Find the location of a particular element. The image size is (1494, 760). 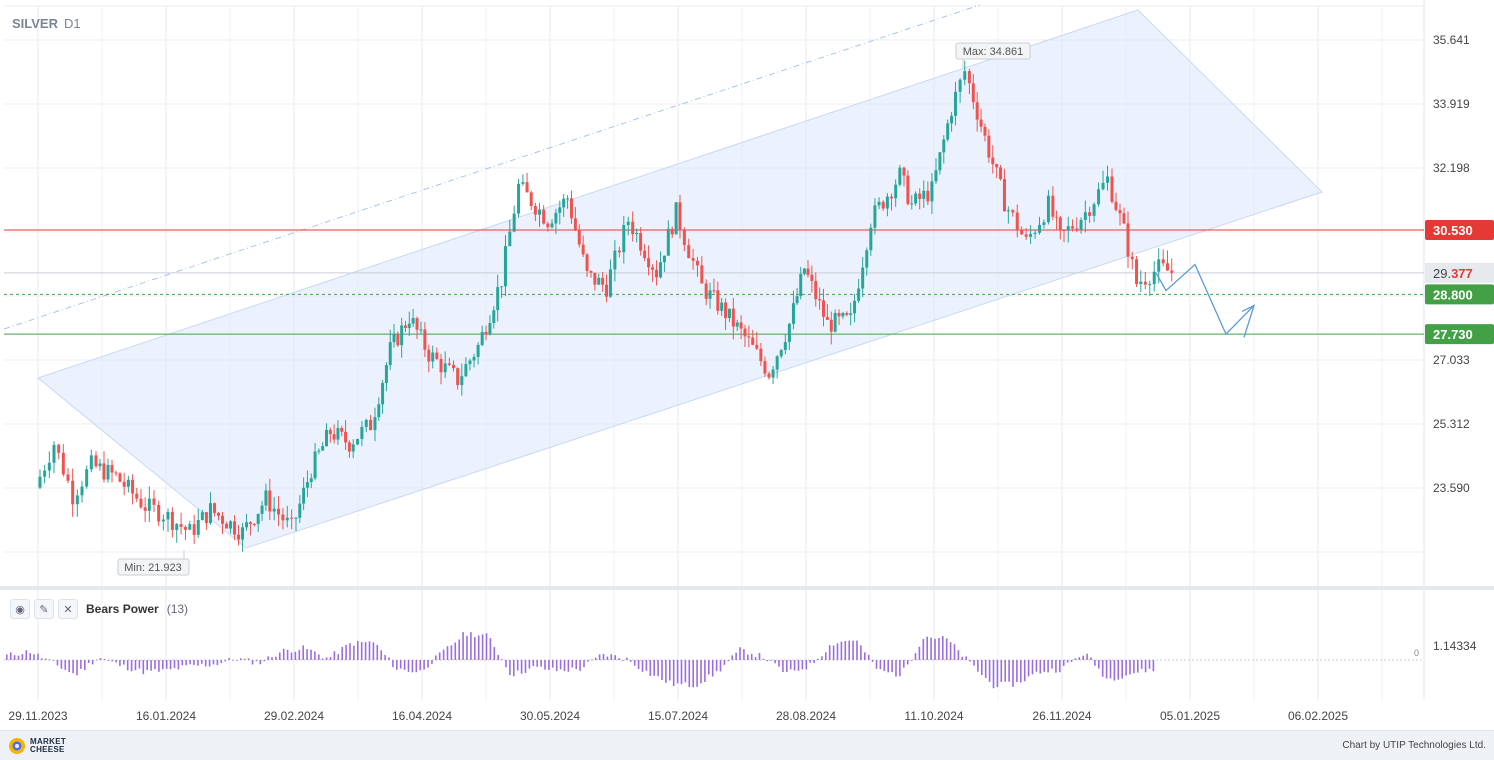

panel-separator is located at coordinates (747, 588).